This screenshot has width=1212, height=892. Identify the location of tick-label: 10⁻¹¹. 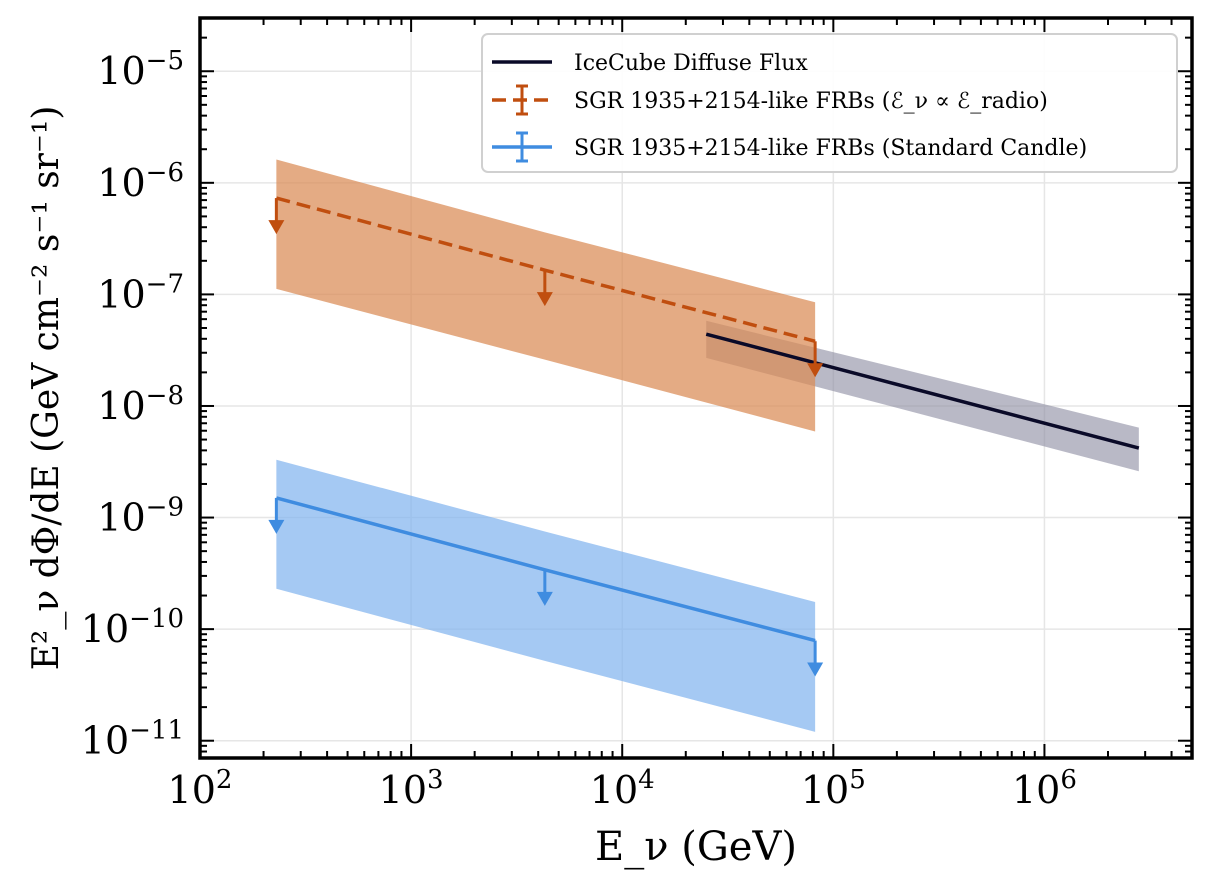
(132, 739).